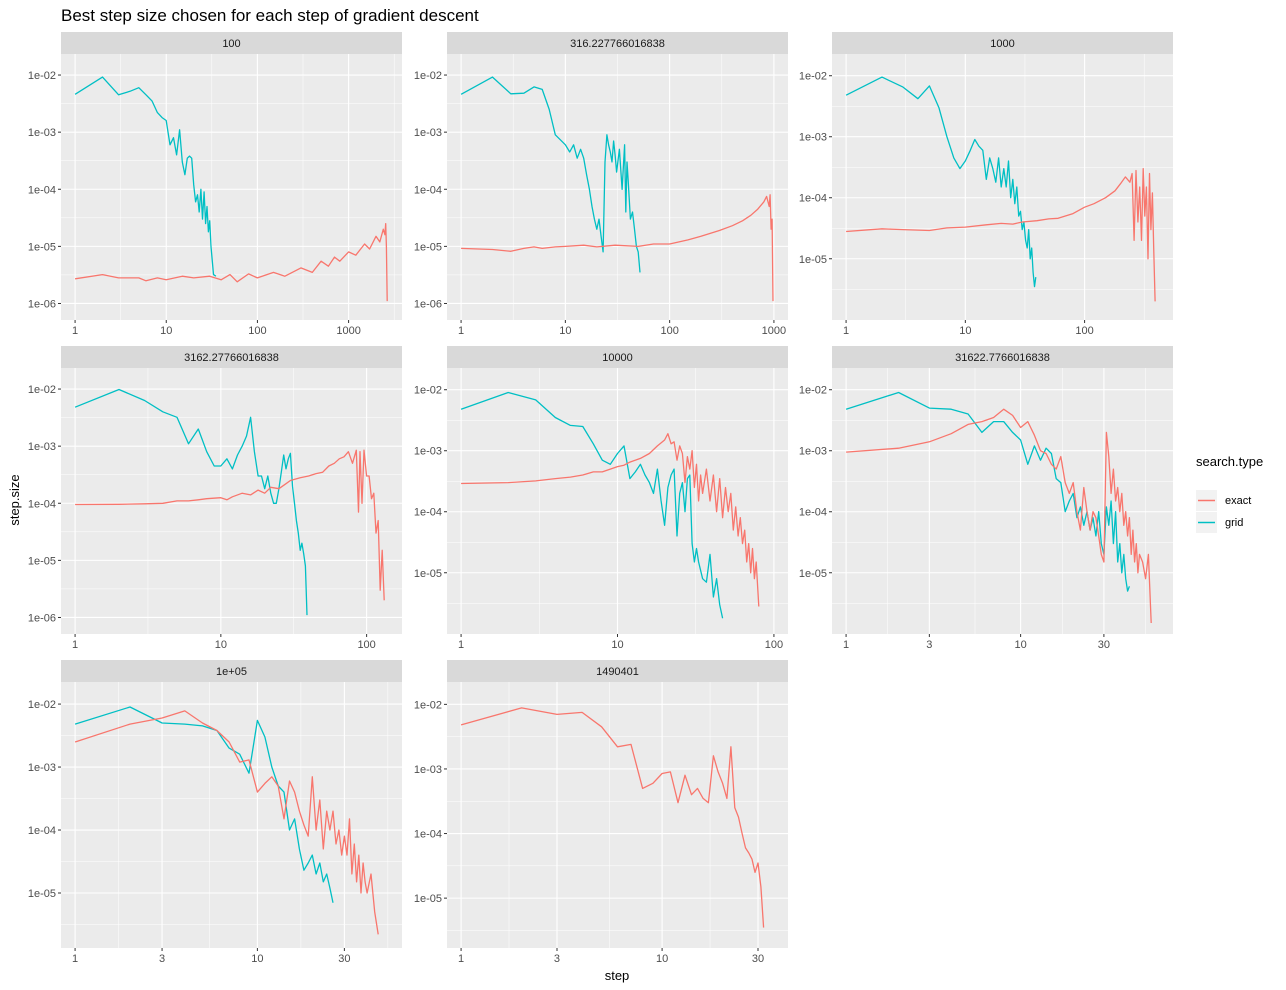 This screenshot has height=990, width=1286. I want to click on facet-strip-label: 31622.7766016838, so click(1002, 358).